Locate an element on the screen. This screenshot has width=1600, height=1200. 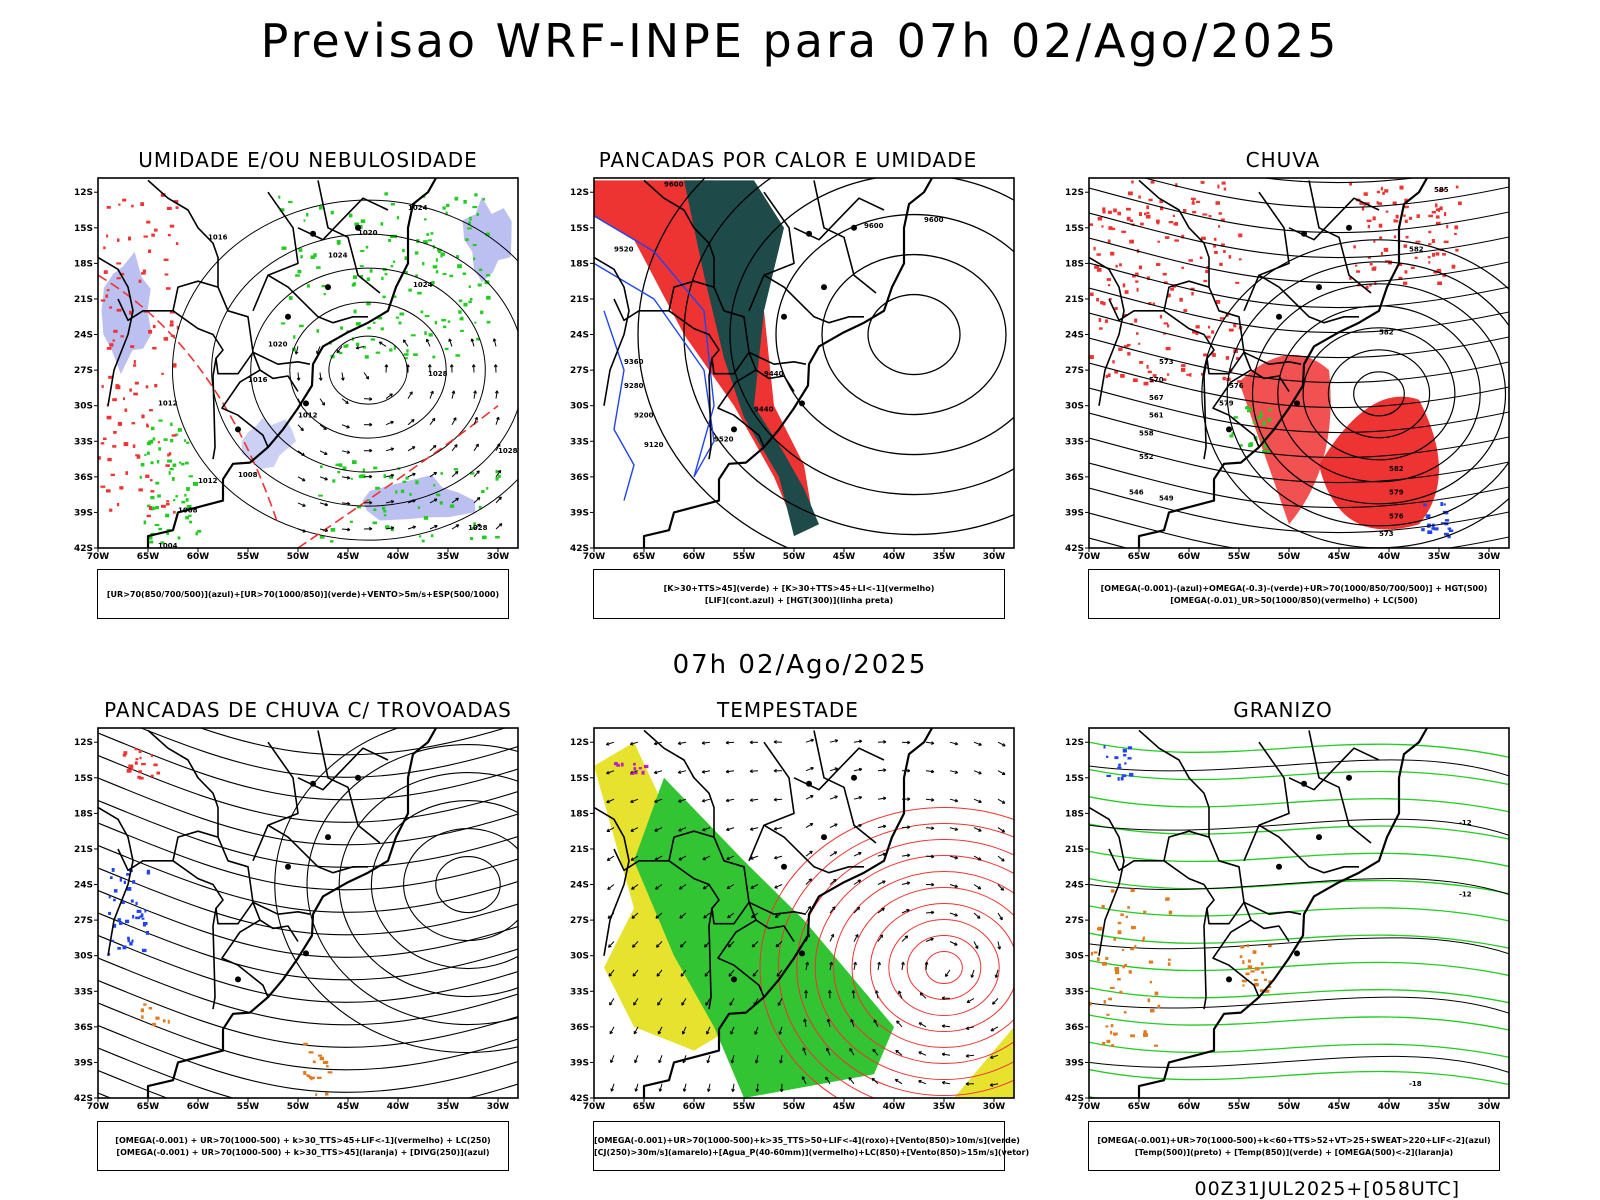
contour-label: 9440 is located at coordinates (774, 374).